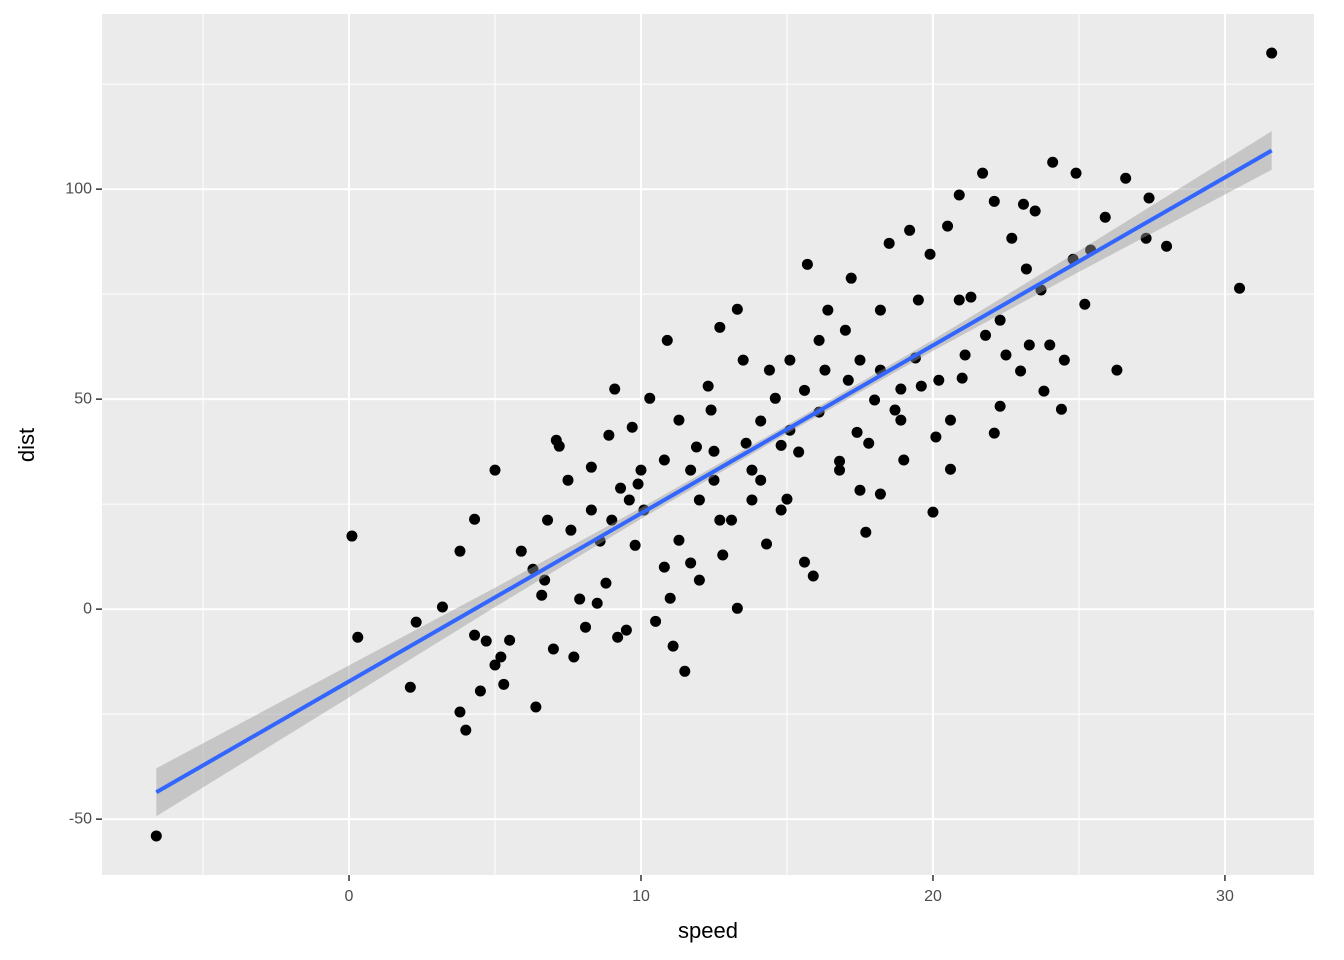  I want to click on x-tick-label: 0, so click(349, 896).